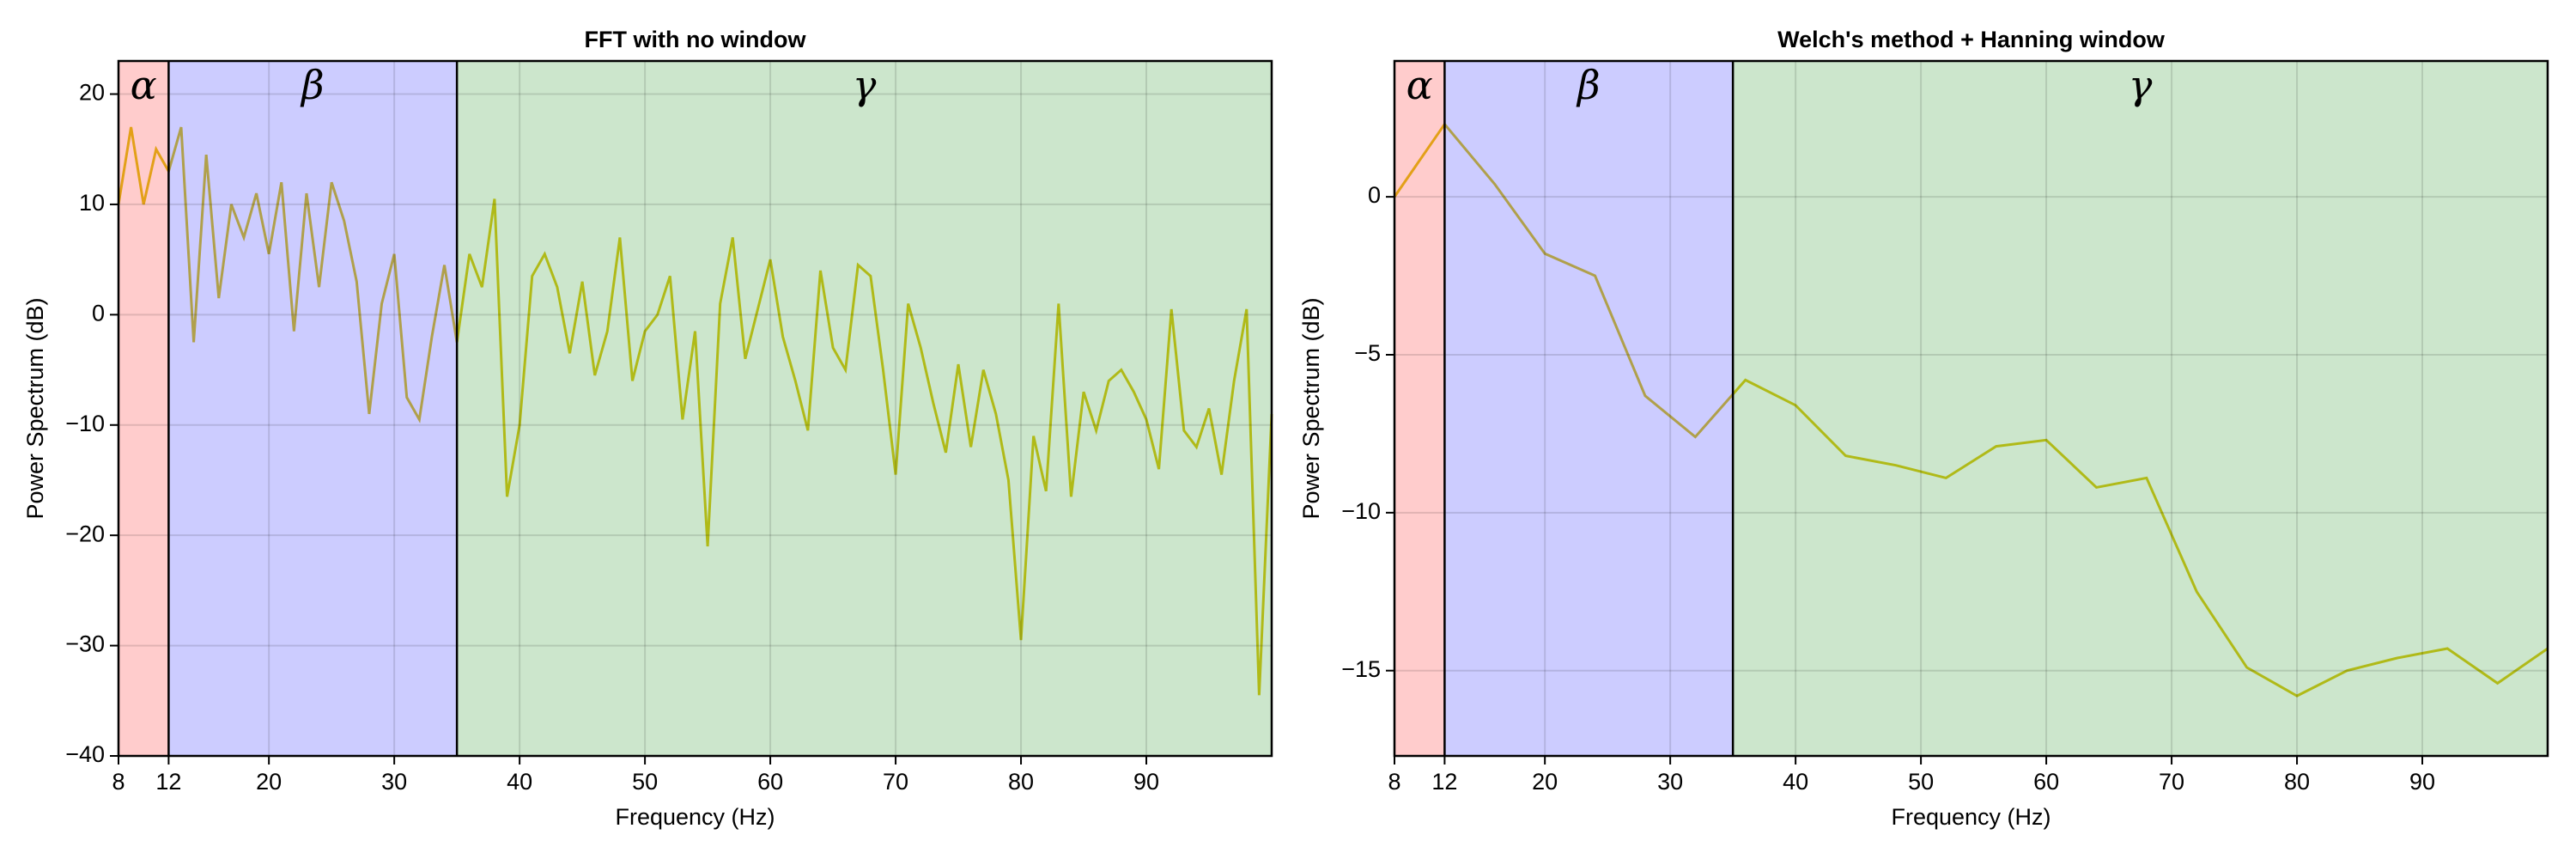 The width and height of the screenshot is (2576, 859). What do you see at coordinates (1367, 353) in the screenshot?
I see `y-tick-label: −5` at bounding box center [1367, 353].